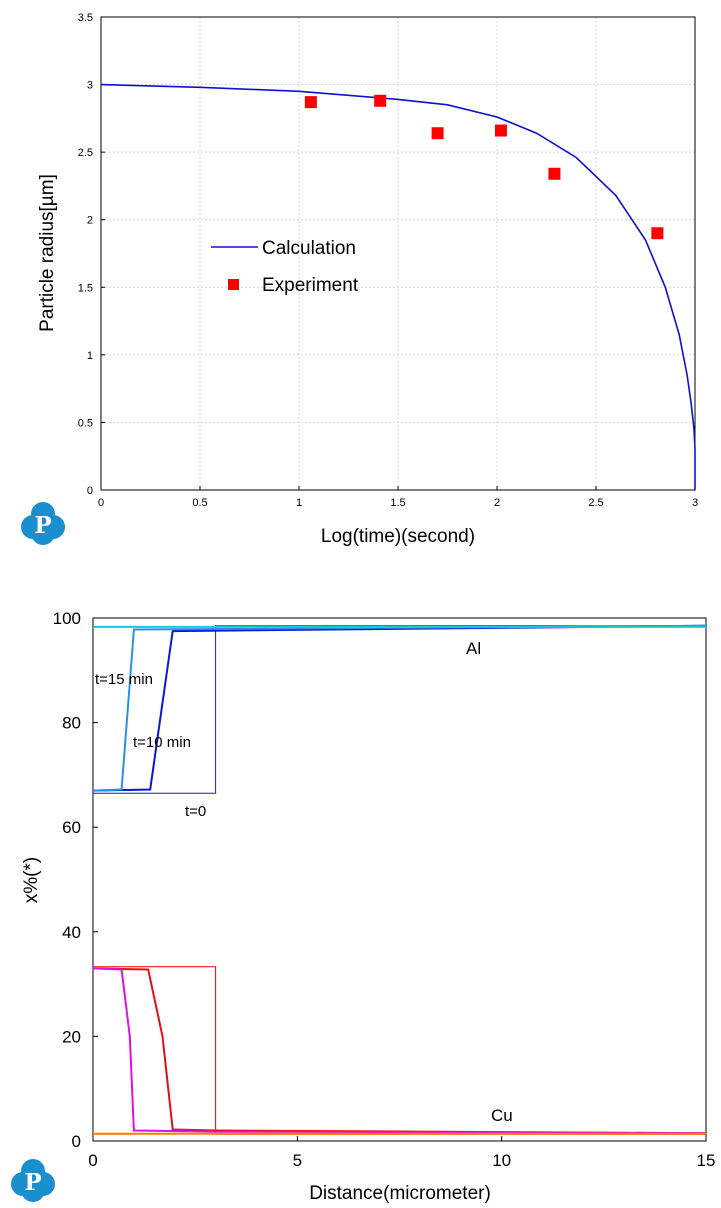  I want to click on chart2-y-axis-label: x%(*), so click(31, 880).